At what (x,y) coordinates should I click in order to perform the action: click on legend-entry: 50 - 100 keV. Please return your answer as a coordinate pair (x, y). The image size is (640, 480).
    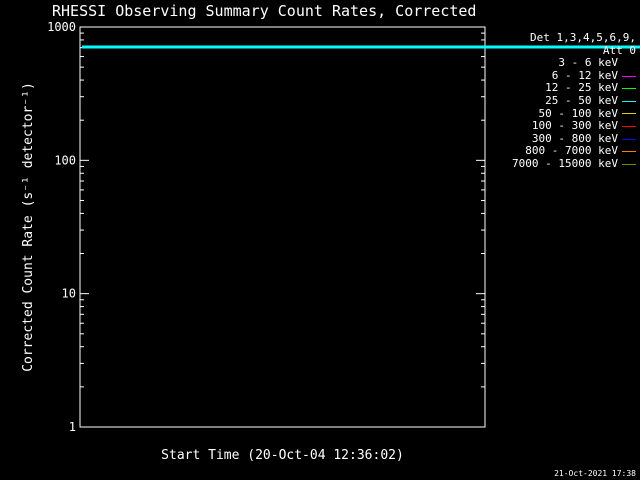
    Looking at the image, I should click on (561, 113).